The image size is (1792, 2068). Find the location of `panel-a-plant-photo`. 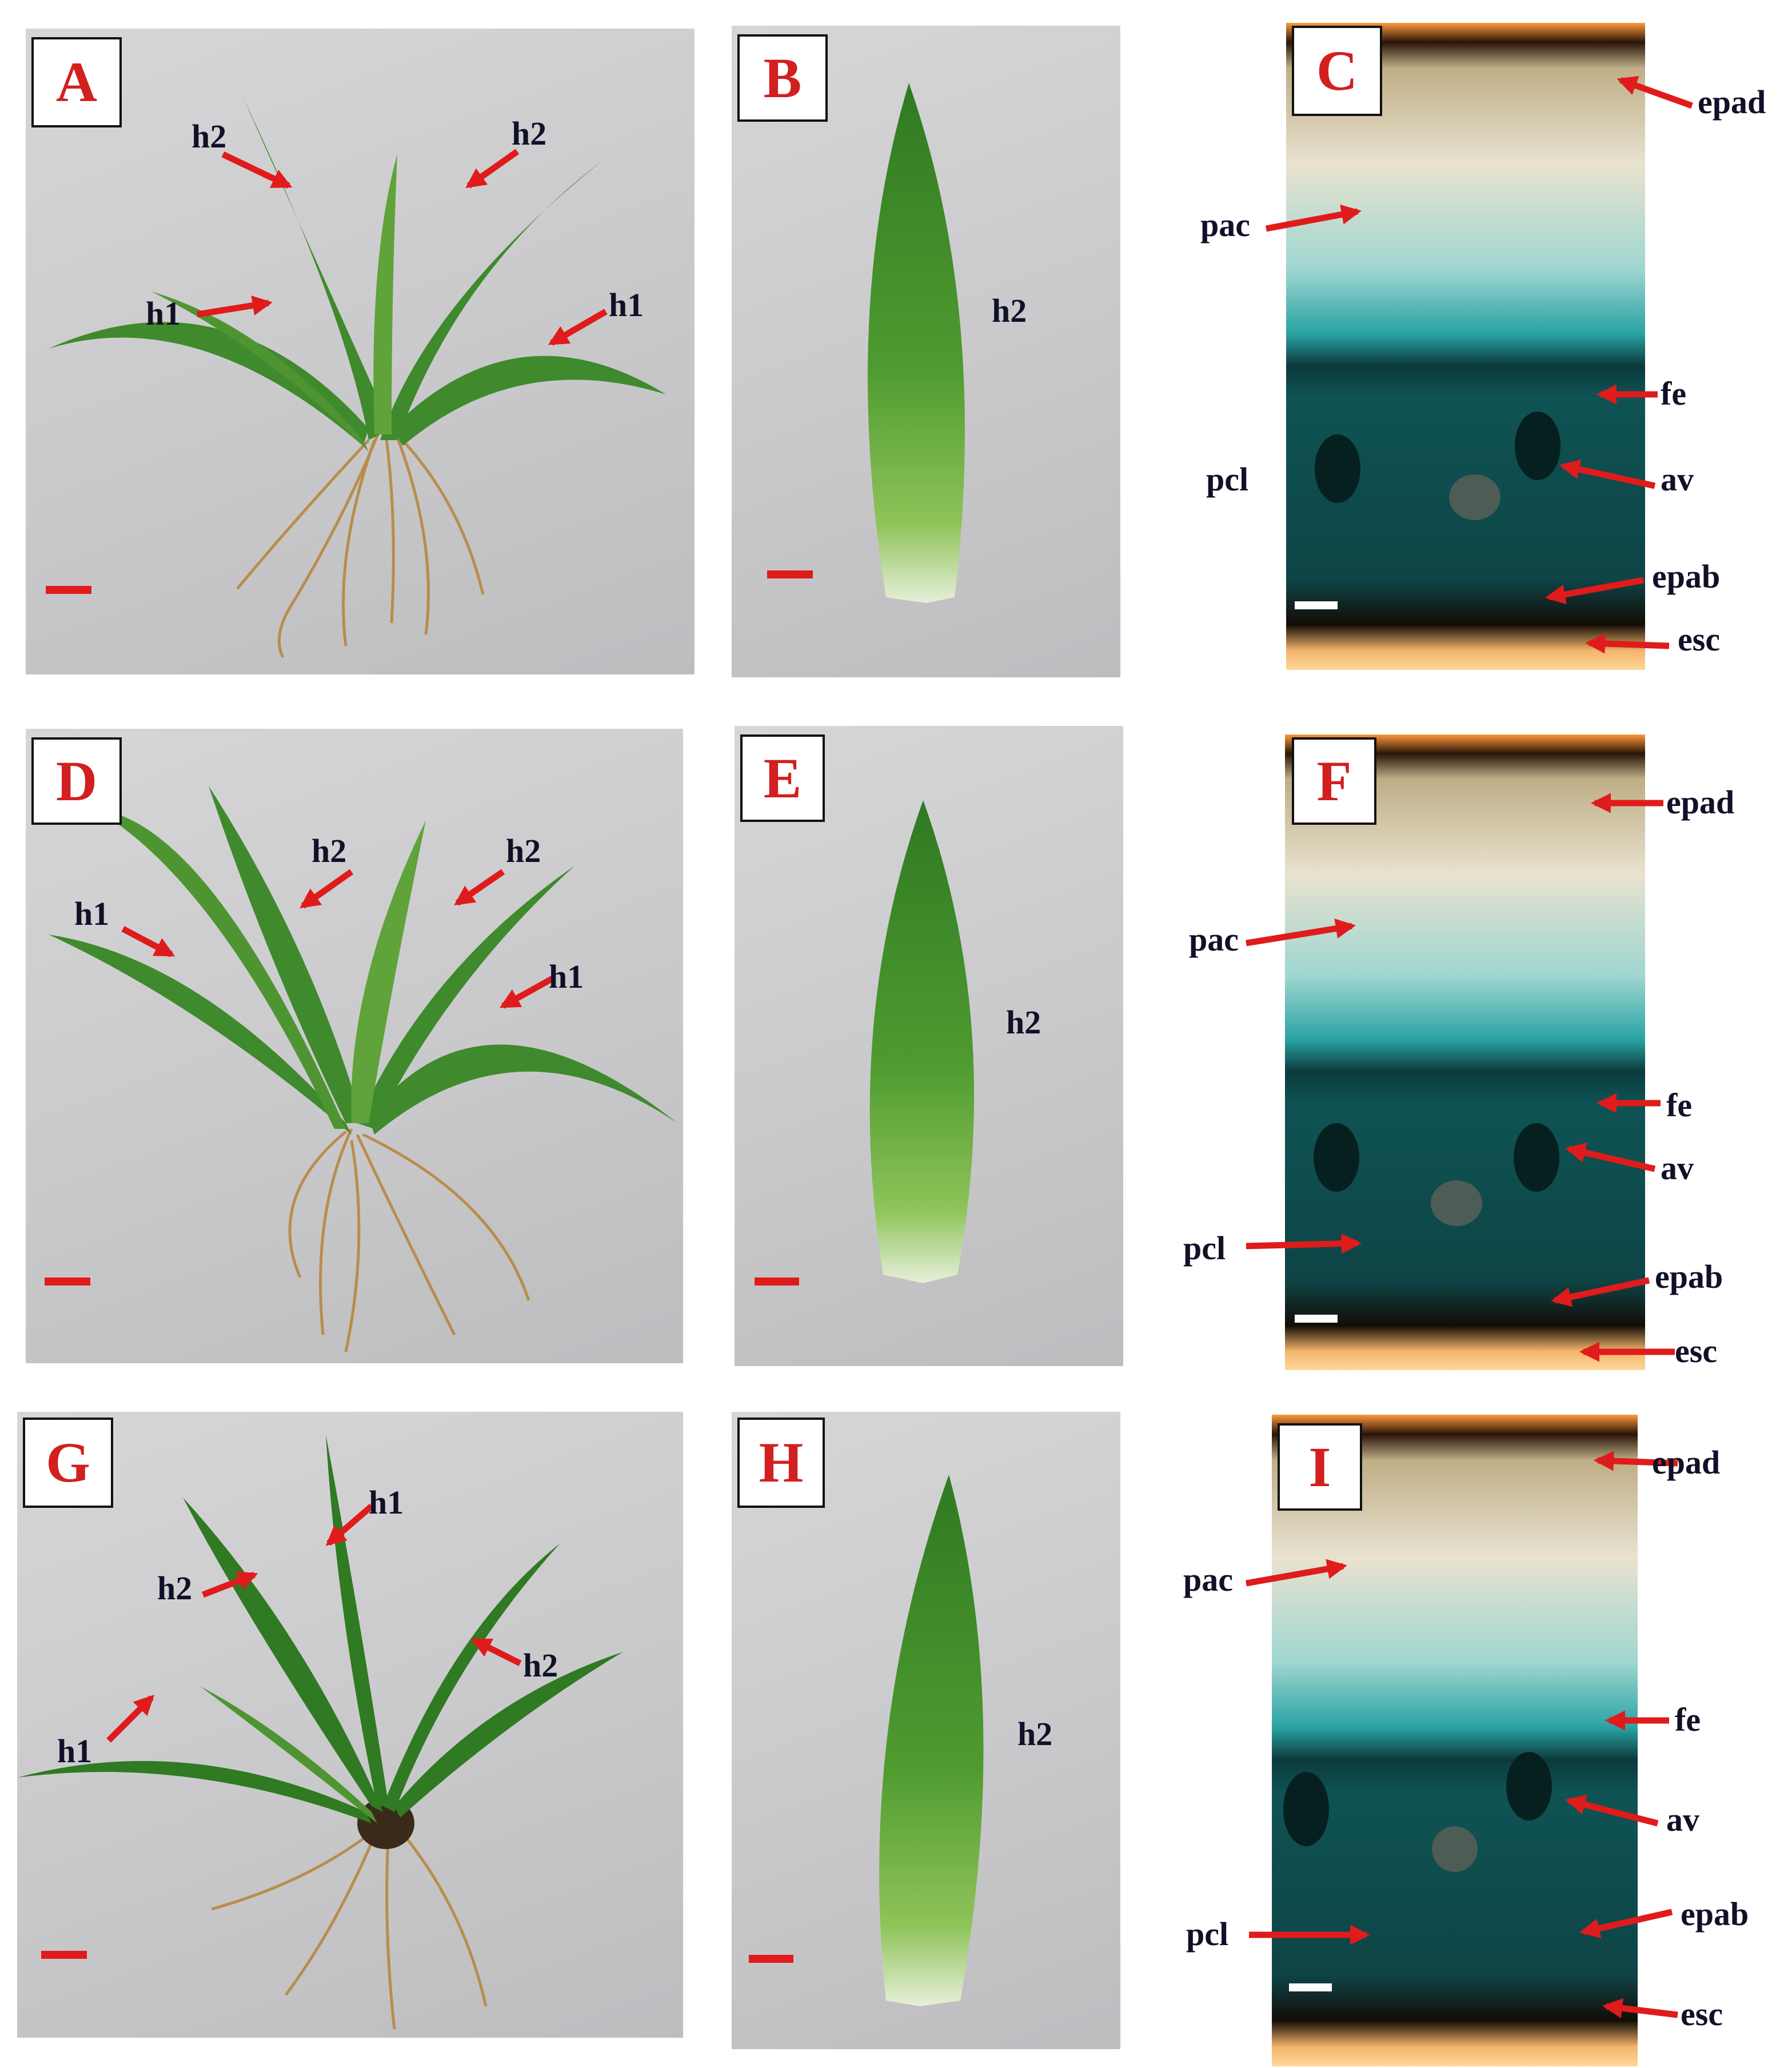

panel-a-plant-photo is located at coordinates (360, 351).